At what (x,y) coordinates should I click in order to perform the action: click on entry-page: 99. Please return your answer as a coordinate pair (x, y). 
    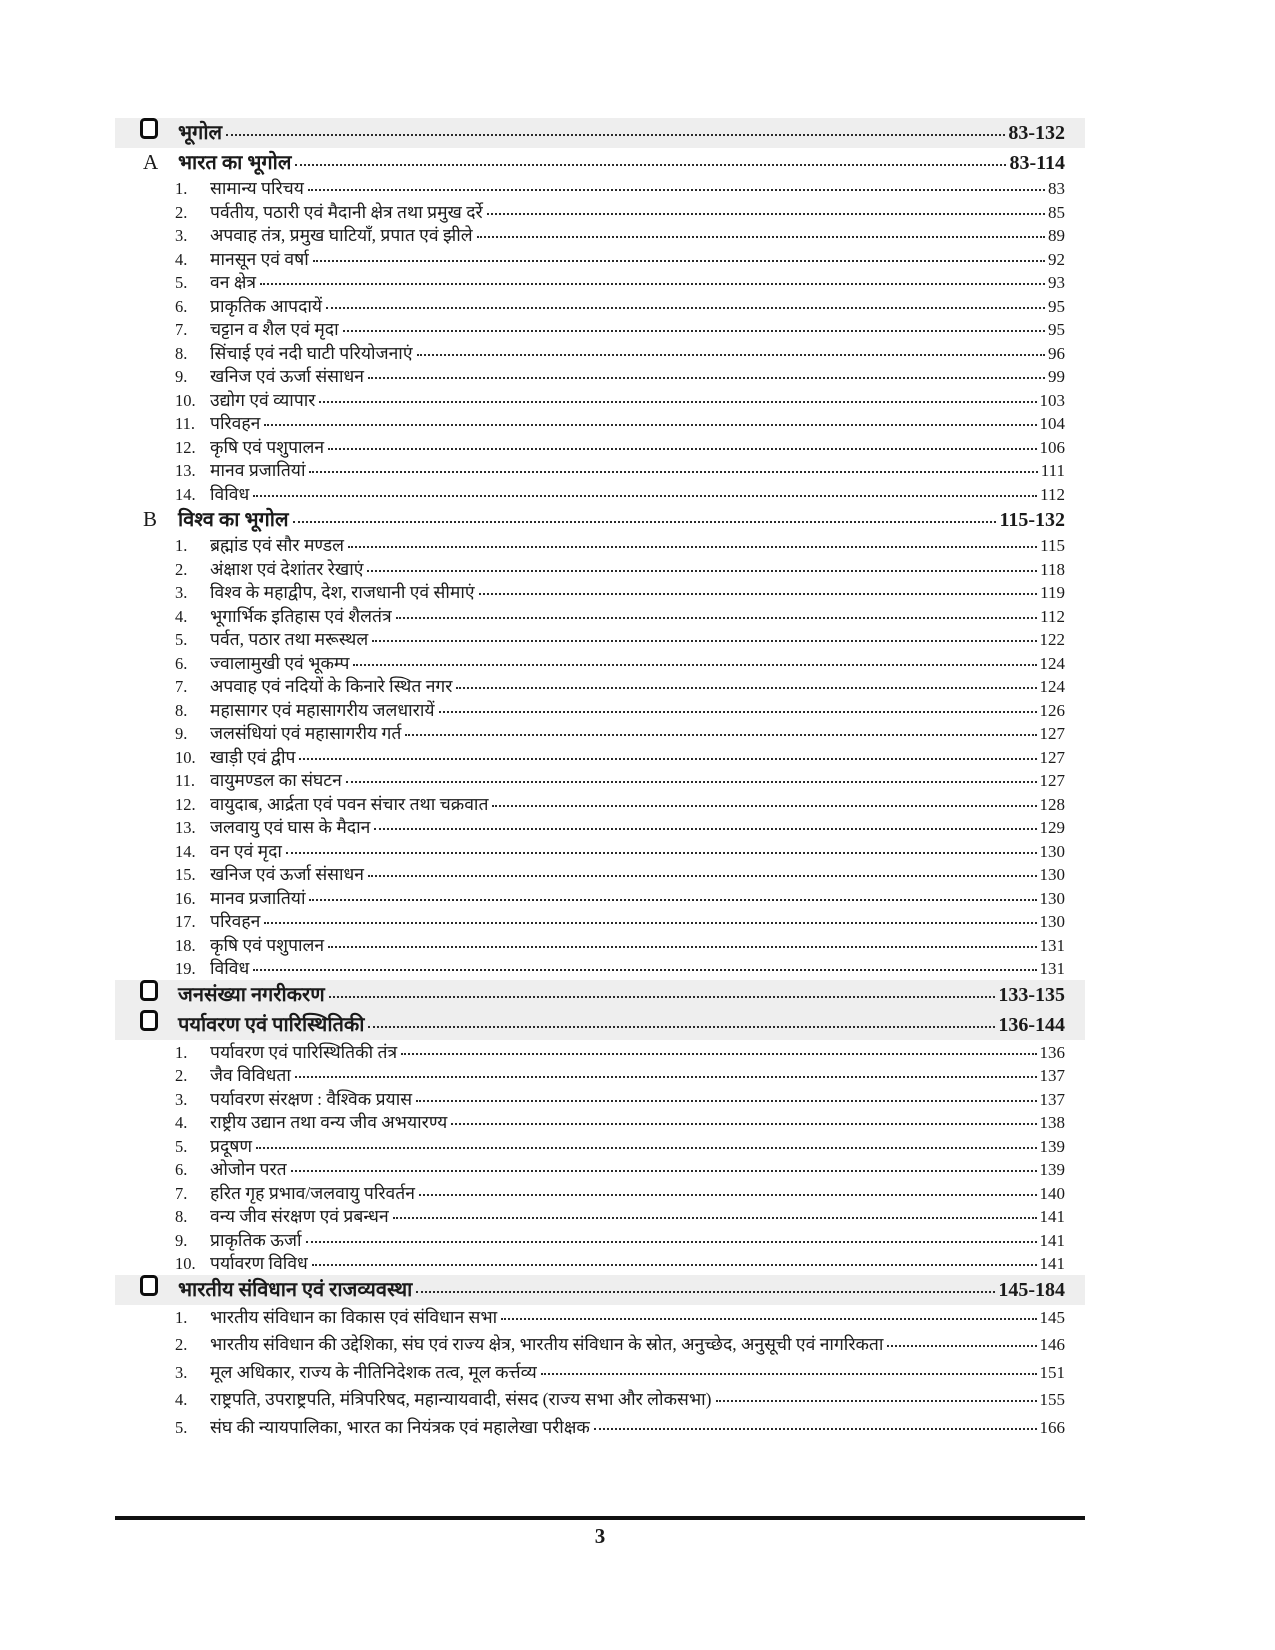
    Looking at the image, I should click on (1056, 376).